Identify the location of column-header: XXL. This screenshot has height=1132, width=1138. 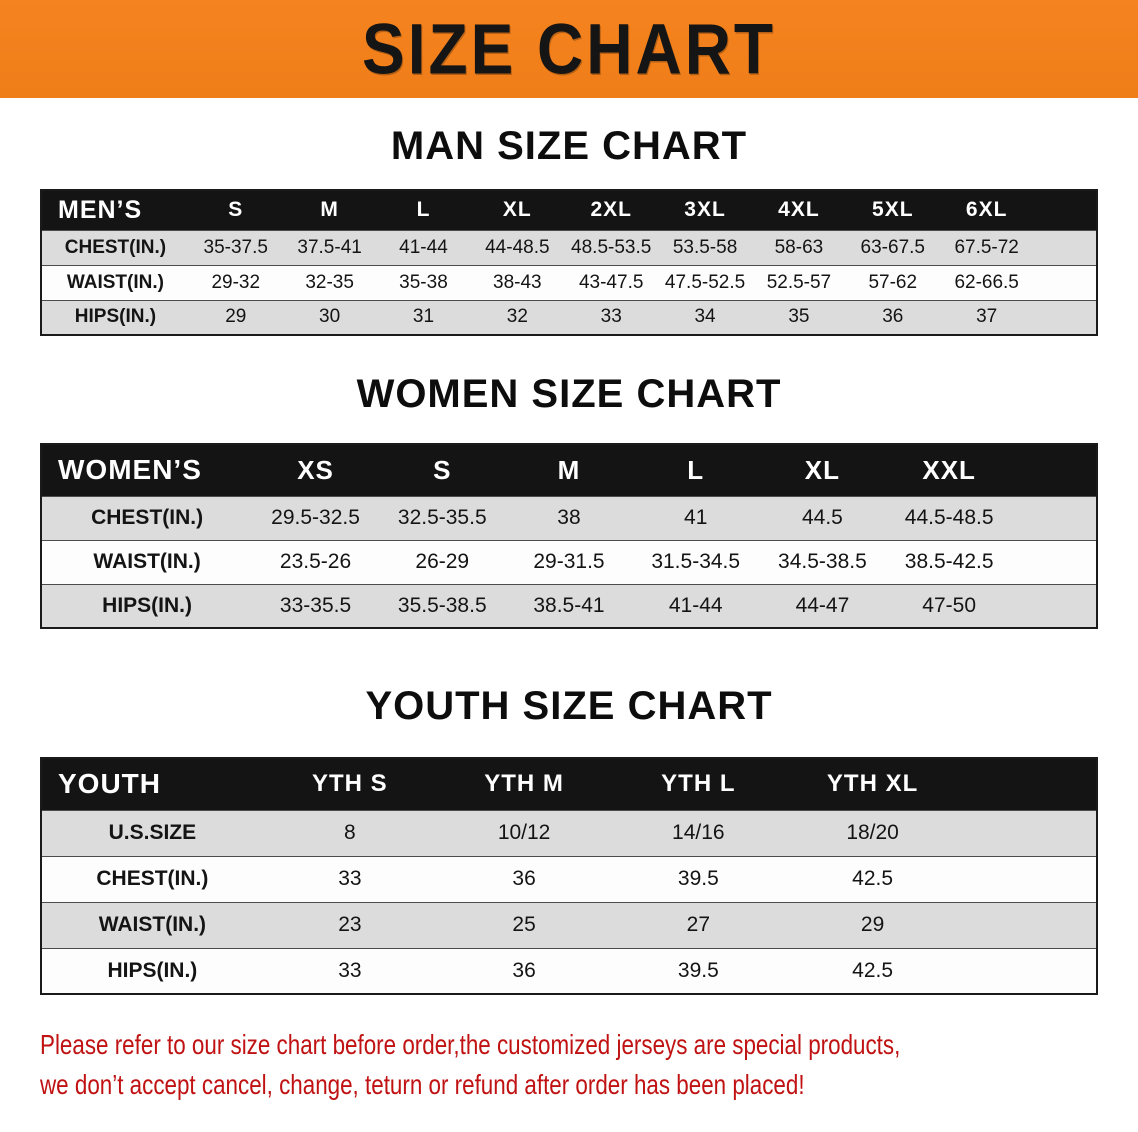
(949, 470).